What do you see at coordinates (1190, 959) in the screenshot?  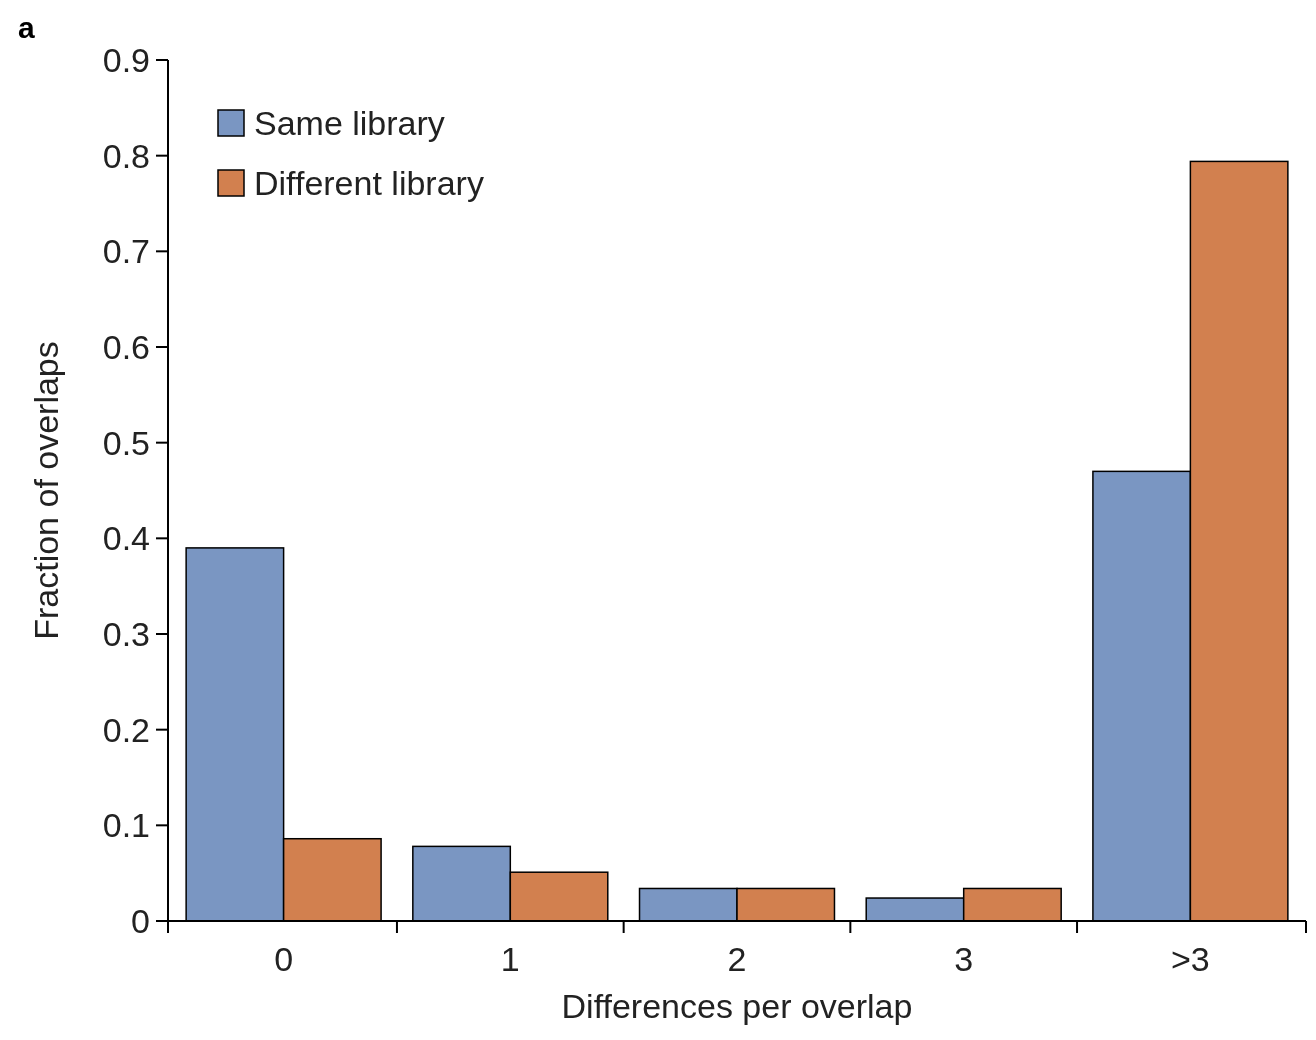 I see `x-tick-label: >3` at bounding box center [1190, 959].